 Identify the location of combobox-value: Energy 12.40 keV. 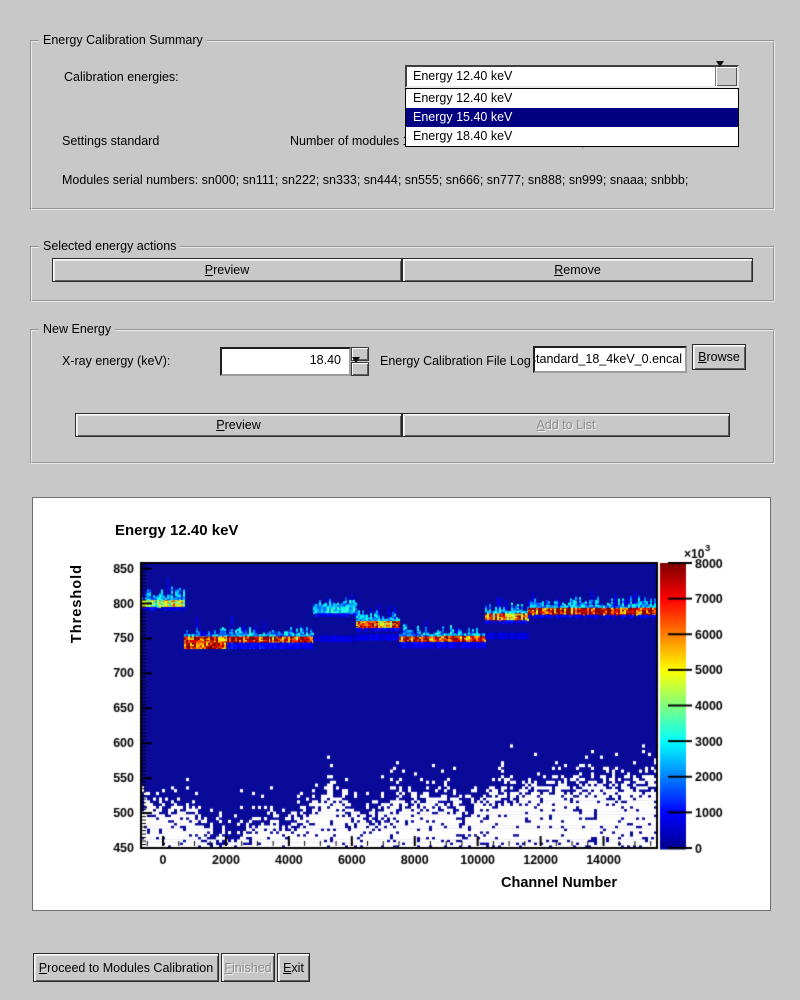
(463, 76).